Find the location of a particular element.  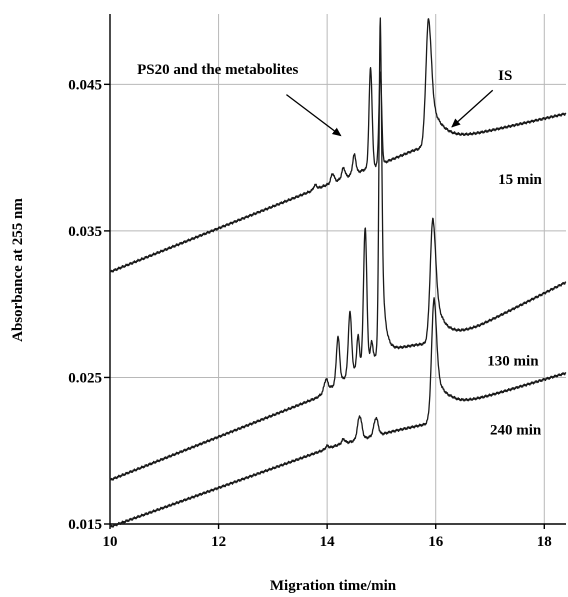

y-tick-label: 0.025 is located at coordinates (85, 378).